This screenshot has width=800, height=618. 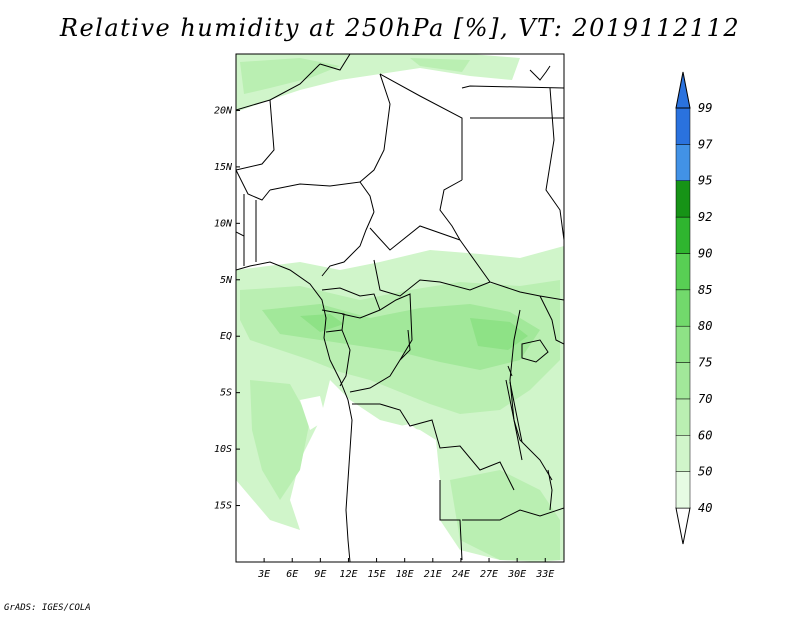 I want to click on coastline-west, so click(x=294, y=411).